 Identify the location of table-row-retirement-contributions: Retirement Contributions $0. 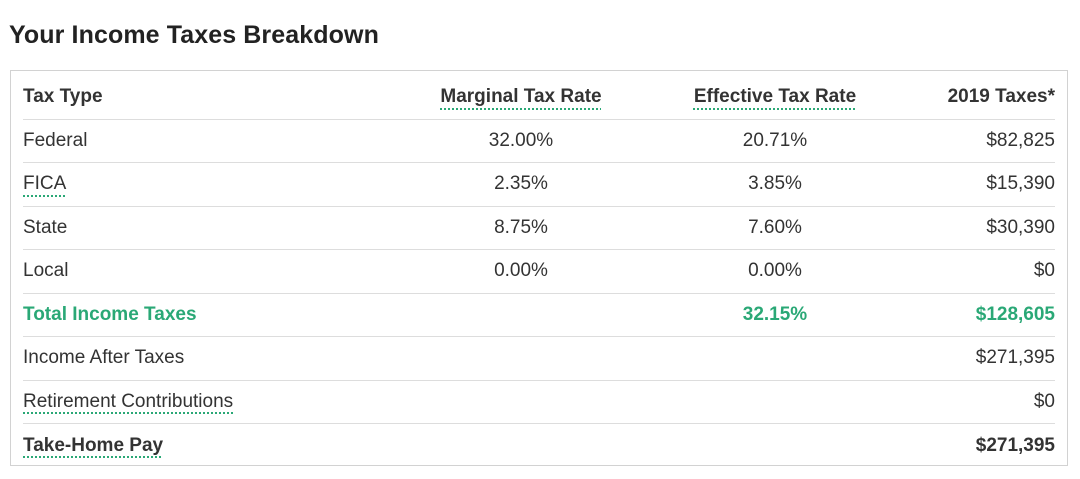
(539, 402).